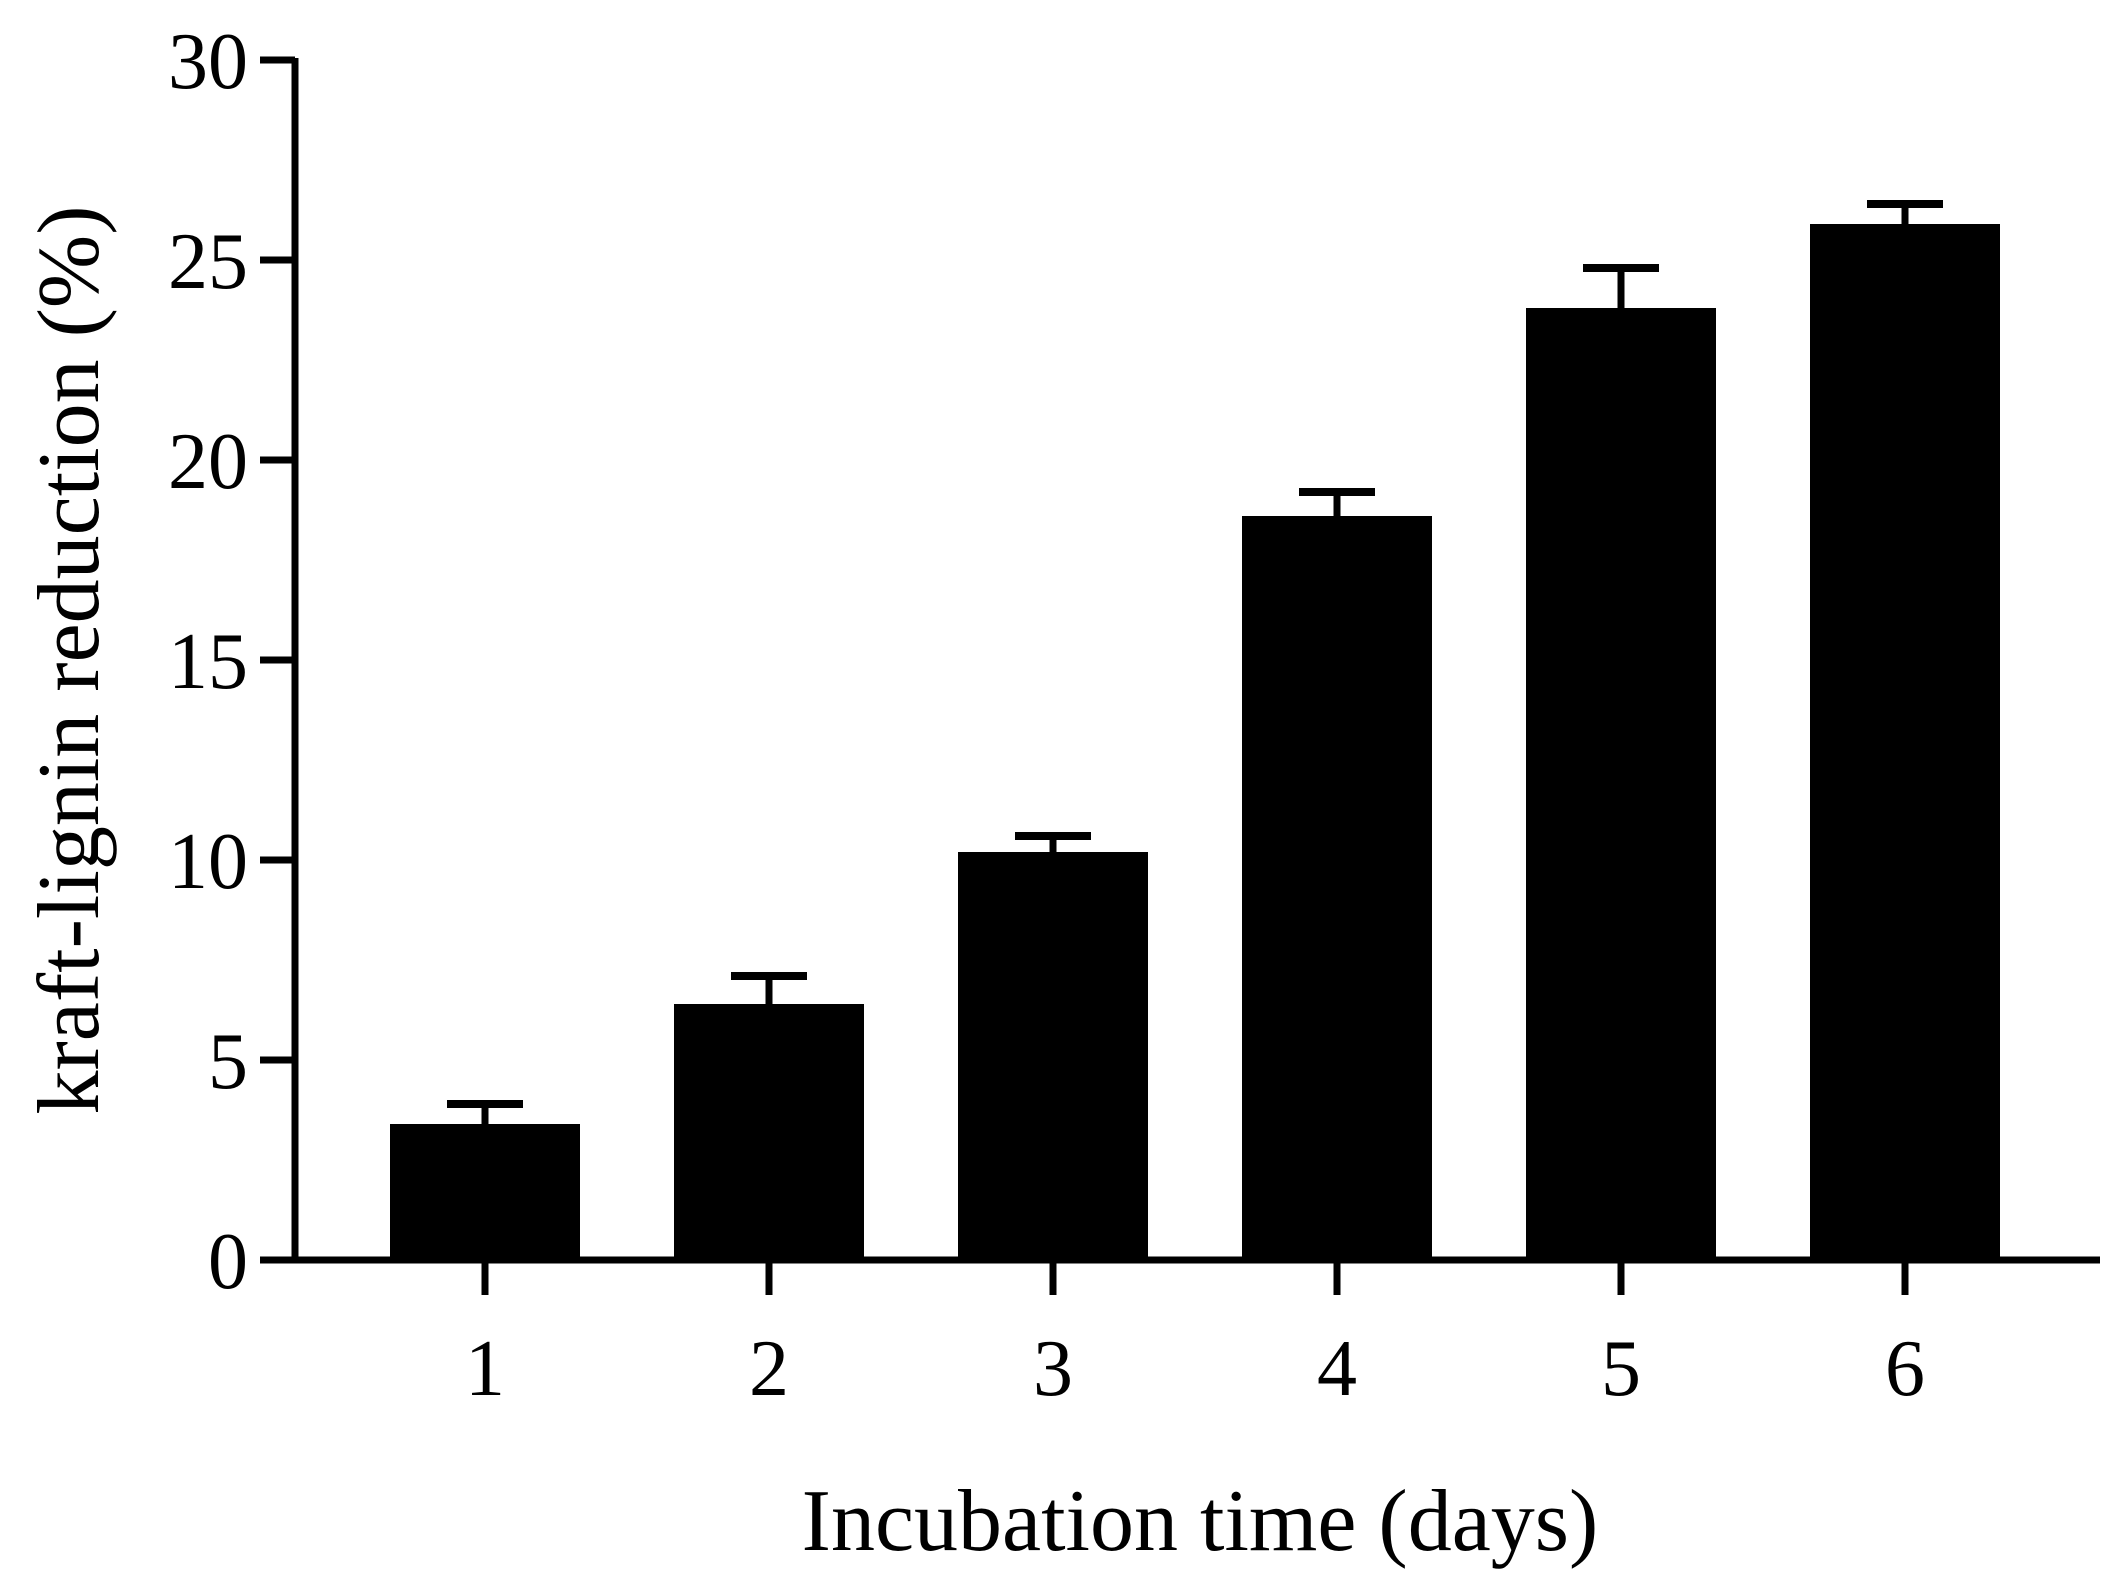 This screenshot has width=2120, height=1590. What do you see at coordinates (769, 1369) in the screenshot?
I see `x-tick-label-2: 2` at bounding box center [769, 1369].